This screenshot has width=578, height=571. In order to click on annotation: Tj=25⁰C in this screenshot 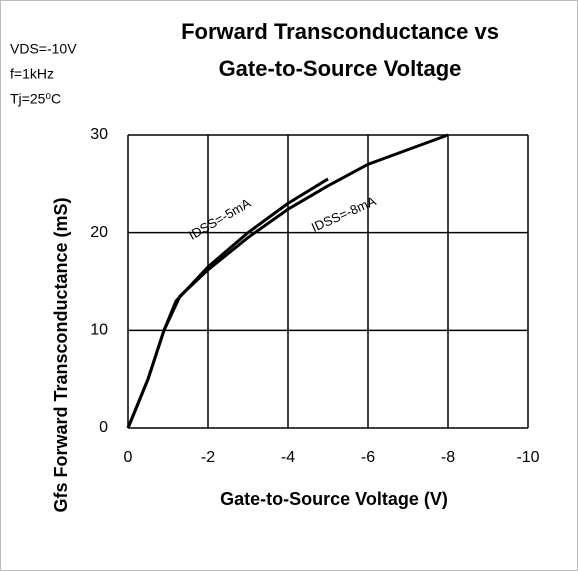, I will do `click(35, 99)`.